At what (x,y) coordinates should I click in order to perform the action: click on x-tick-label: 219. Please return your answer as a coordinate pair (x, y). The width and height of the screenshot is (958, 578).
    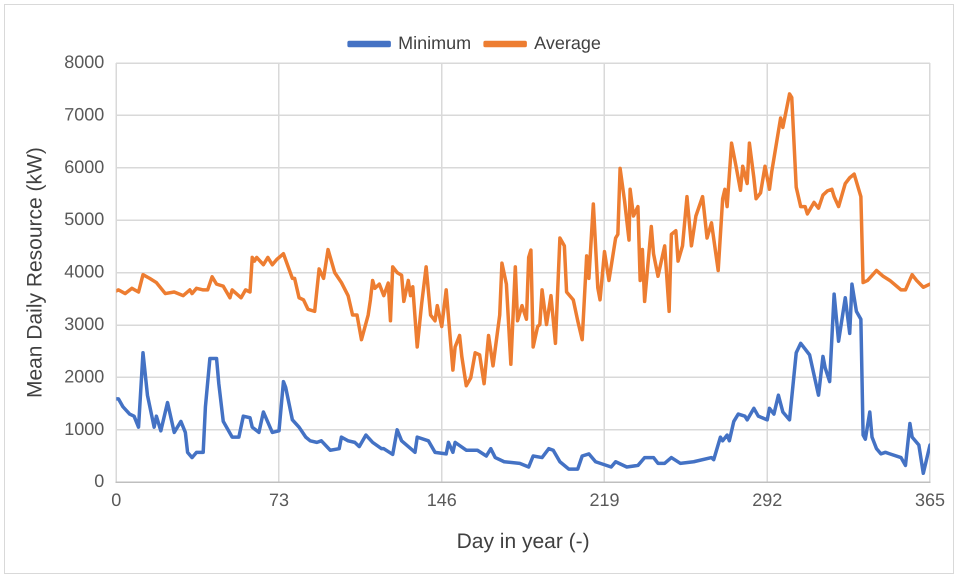
    Looking at the image, I should click on (604, 500).